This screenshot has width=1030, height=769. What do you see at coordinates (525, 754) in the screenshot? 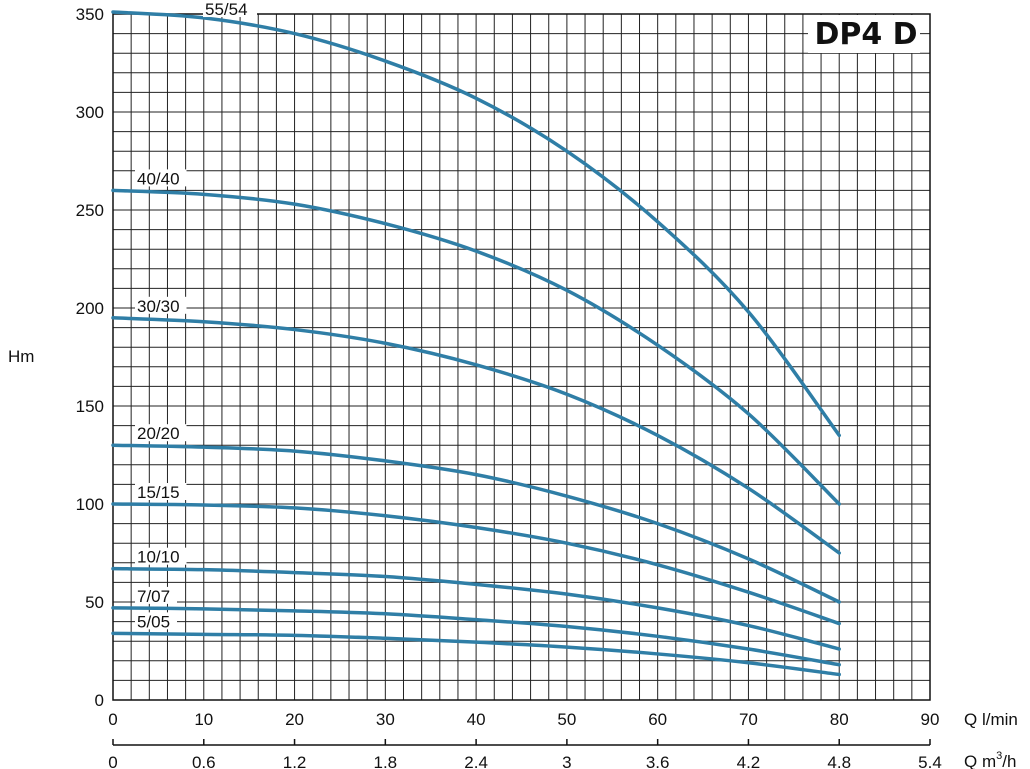
I see `secondary-x-axis: 0 0.6 1.2 1.8 2.4 3 3.6 4.2 4.8 5.4` at bounding box center [525, 754].